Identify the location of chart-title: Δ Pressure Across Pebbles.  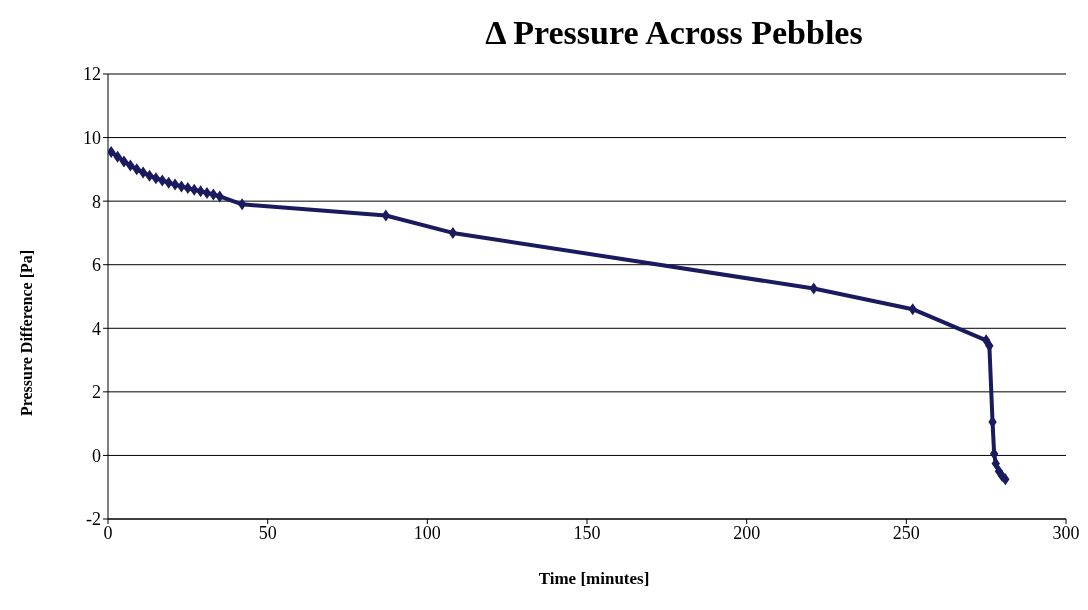
(674, 33).